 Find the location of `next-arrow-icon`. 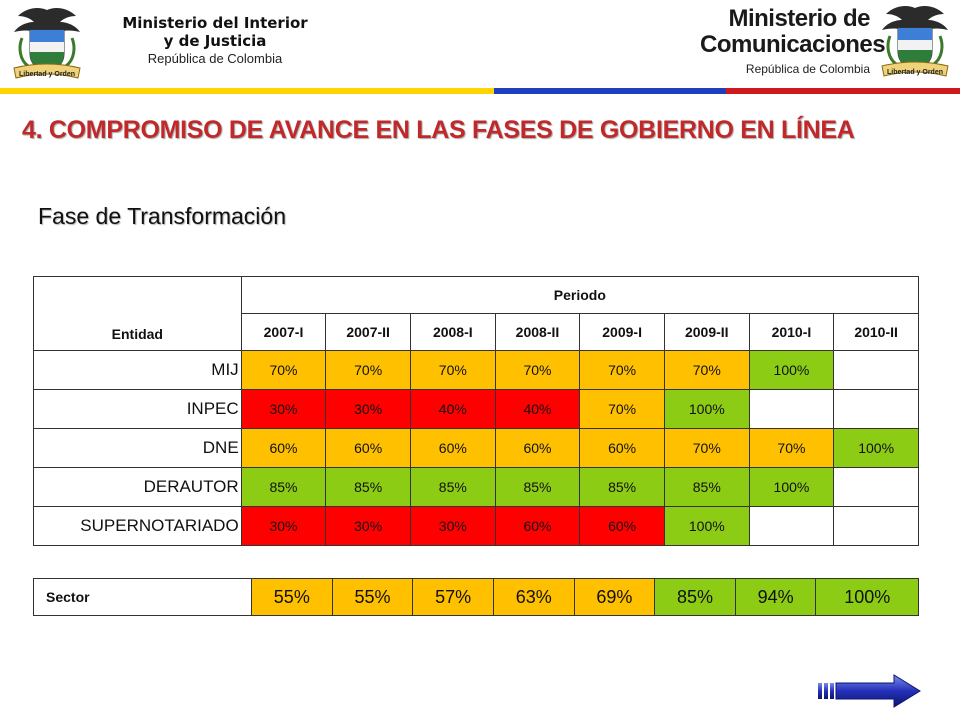

next-arrow-icon is located at coordinates (870, 691).